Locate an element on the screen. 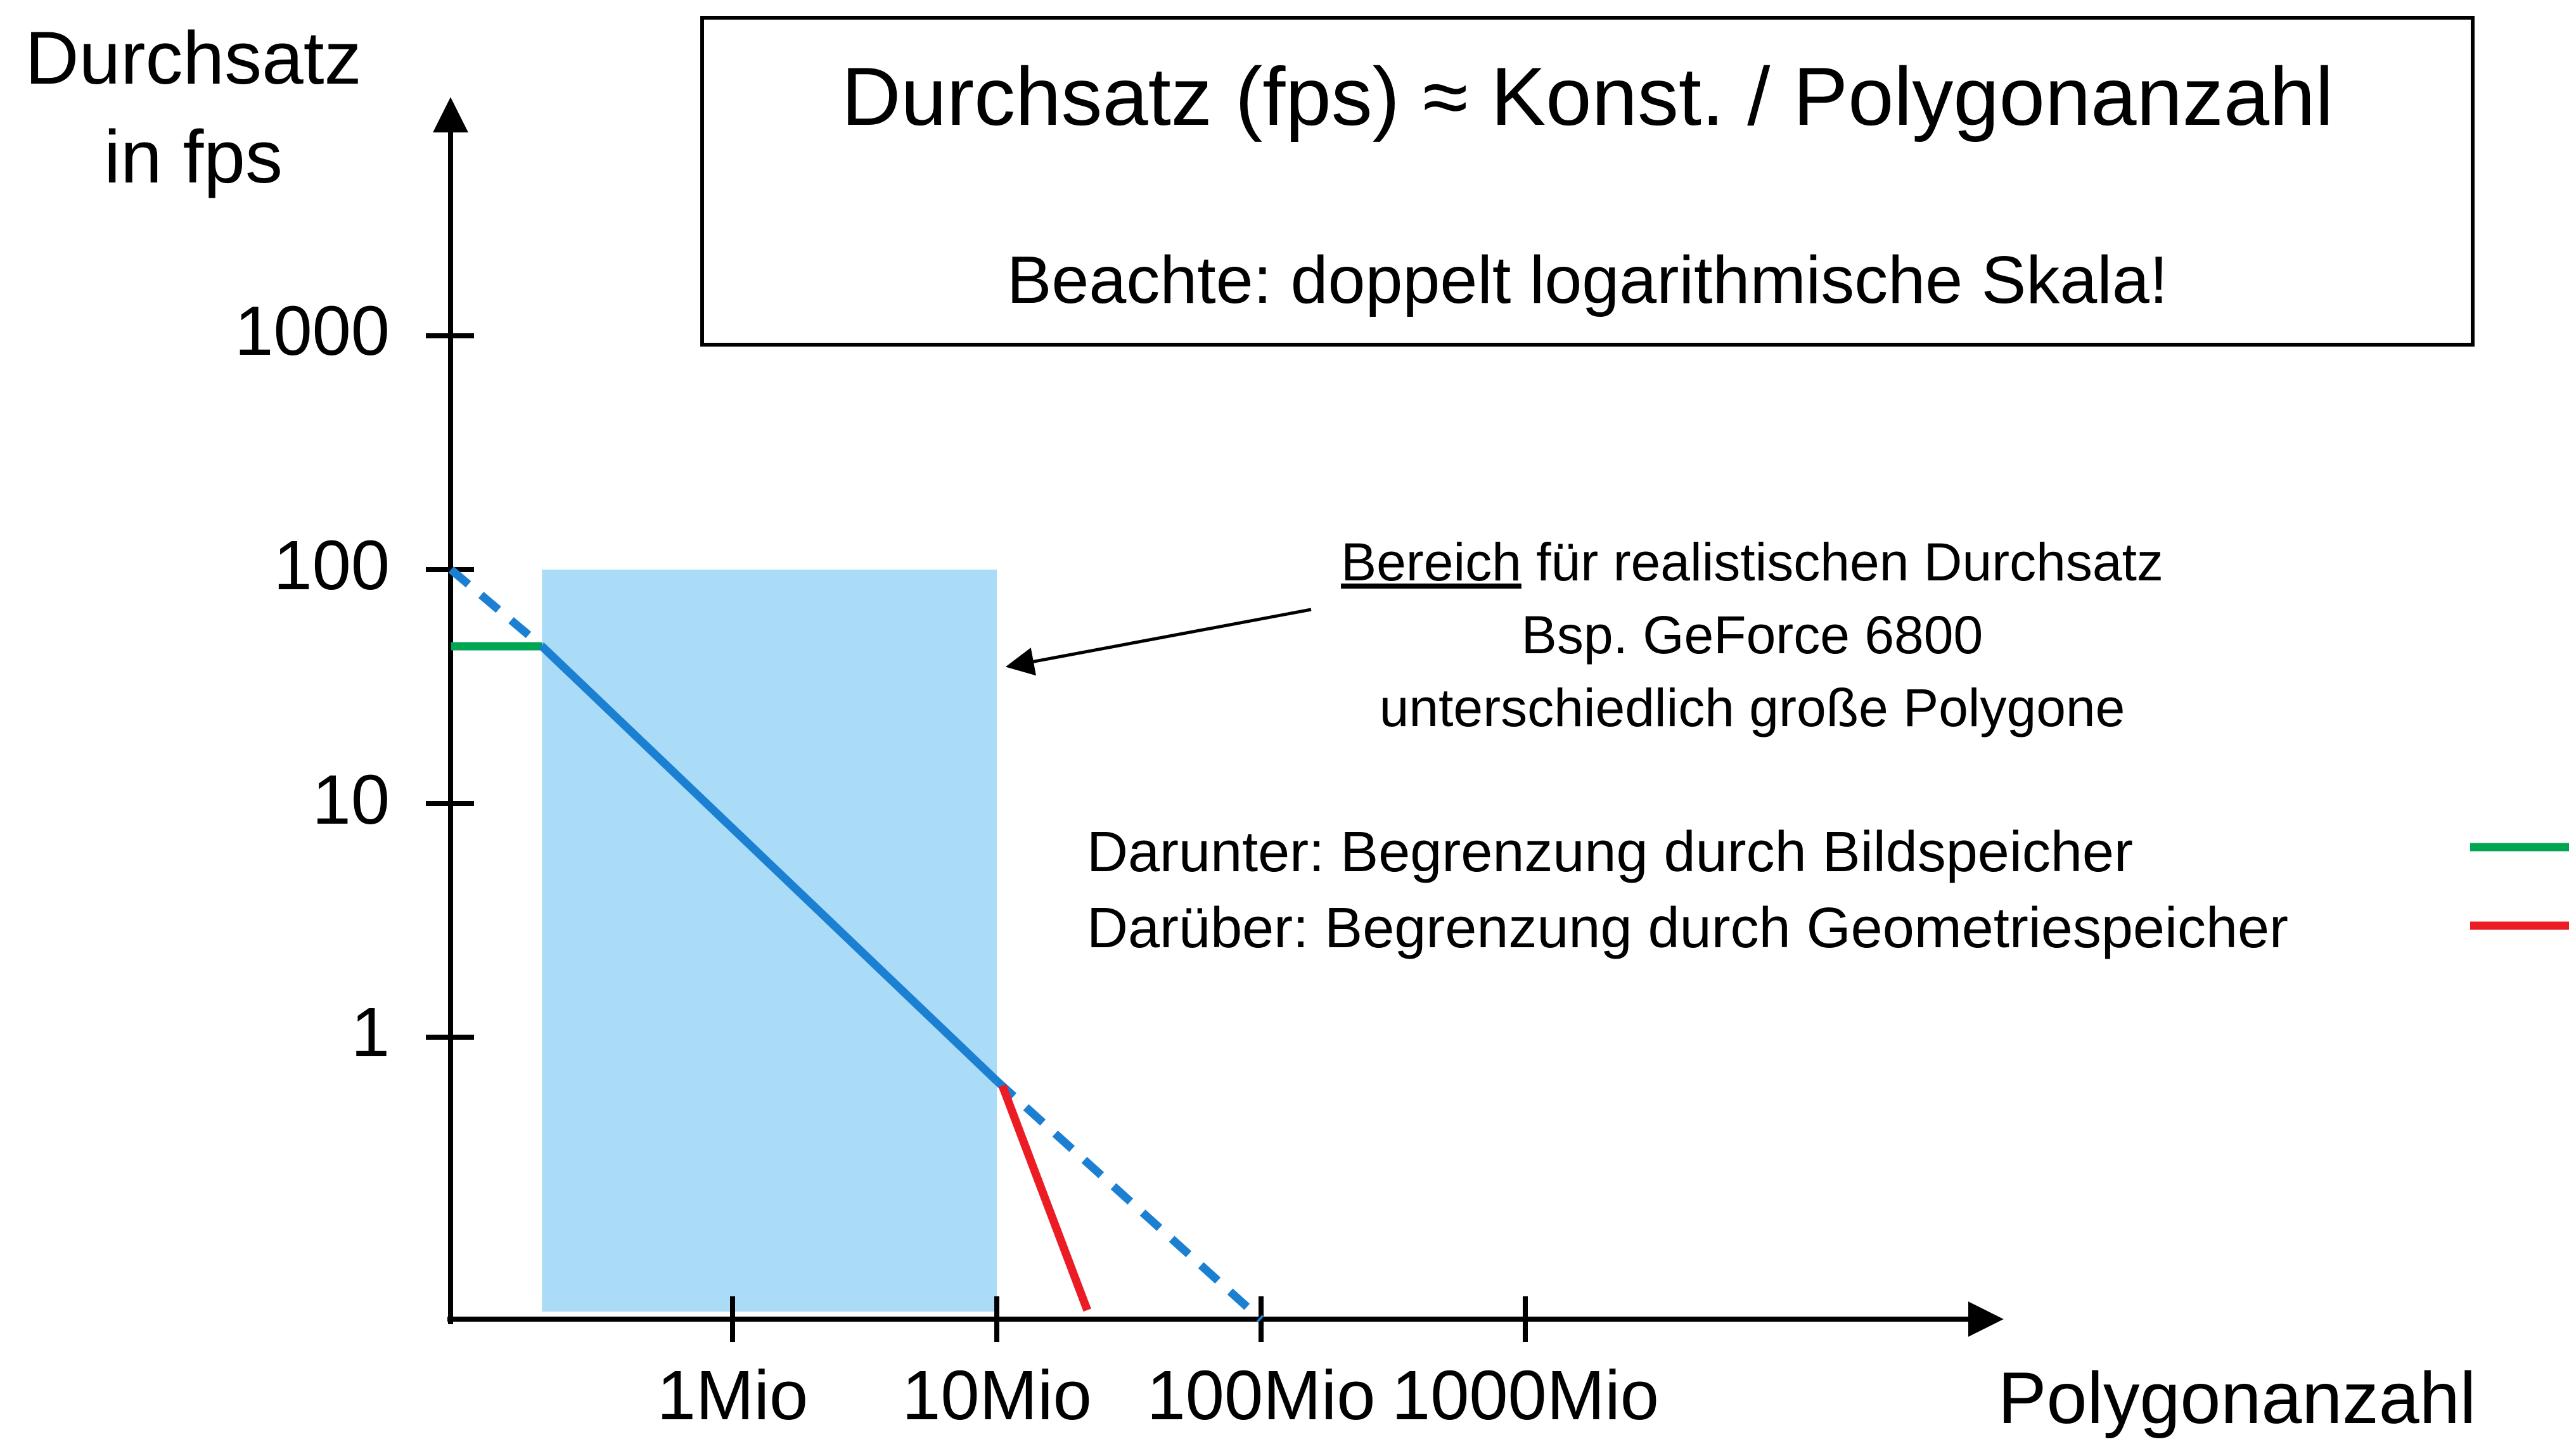  x-tick-label: 1000Mio is located at coordinates (1525, 1395).